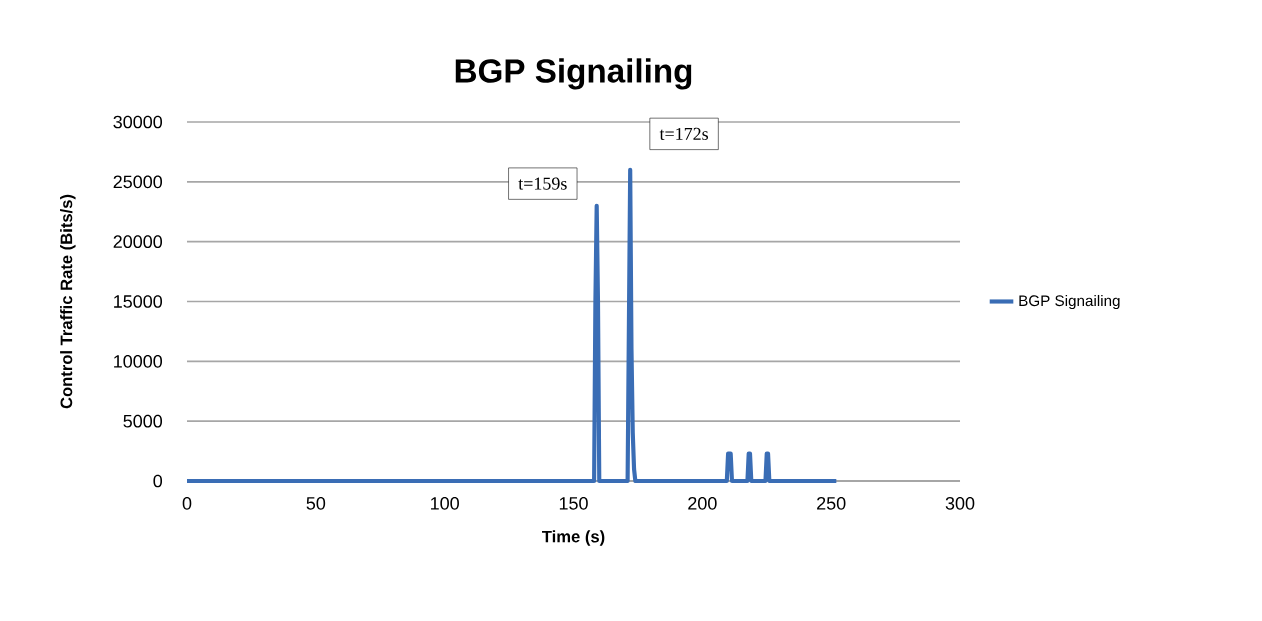  I want to click on x-tick-label: 0, so click(187, 503).